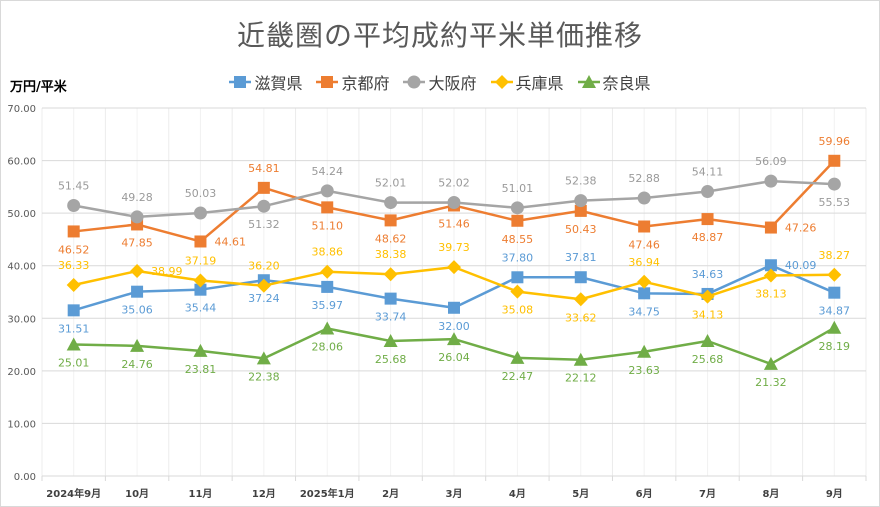 This screenshot has height=507, width=880. What do you see at coordinates (365, 83) in the screenshot?
I see `legend-label: 京都府` at bounding box center [365, 83].